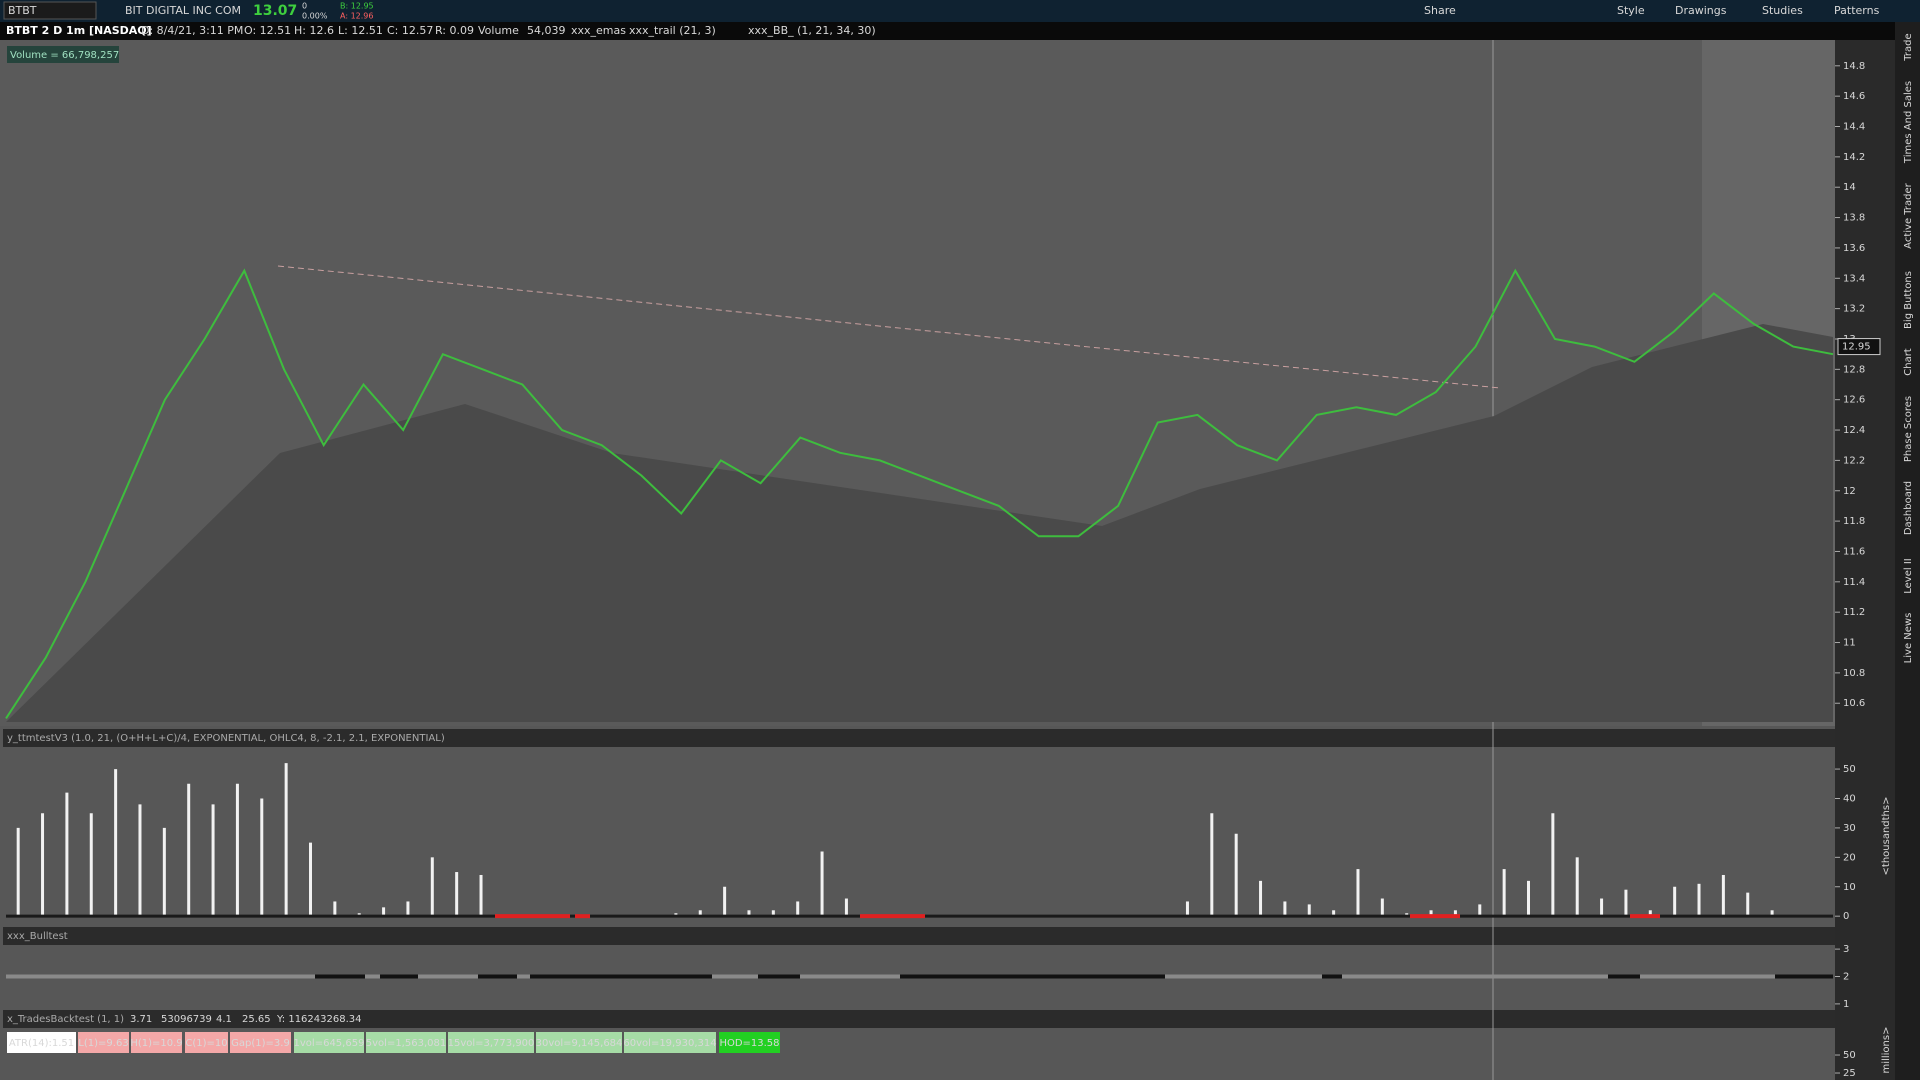  Describe the element at coordinates (1908, 300) in the screenshot. I see `side-tab: Big Buttons` at that location.